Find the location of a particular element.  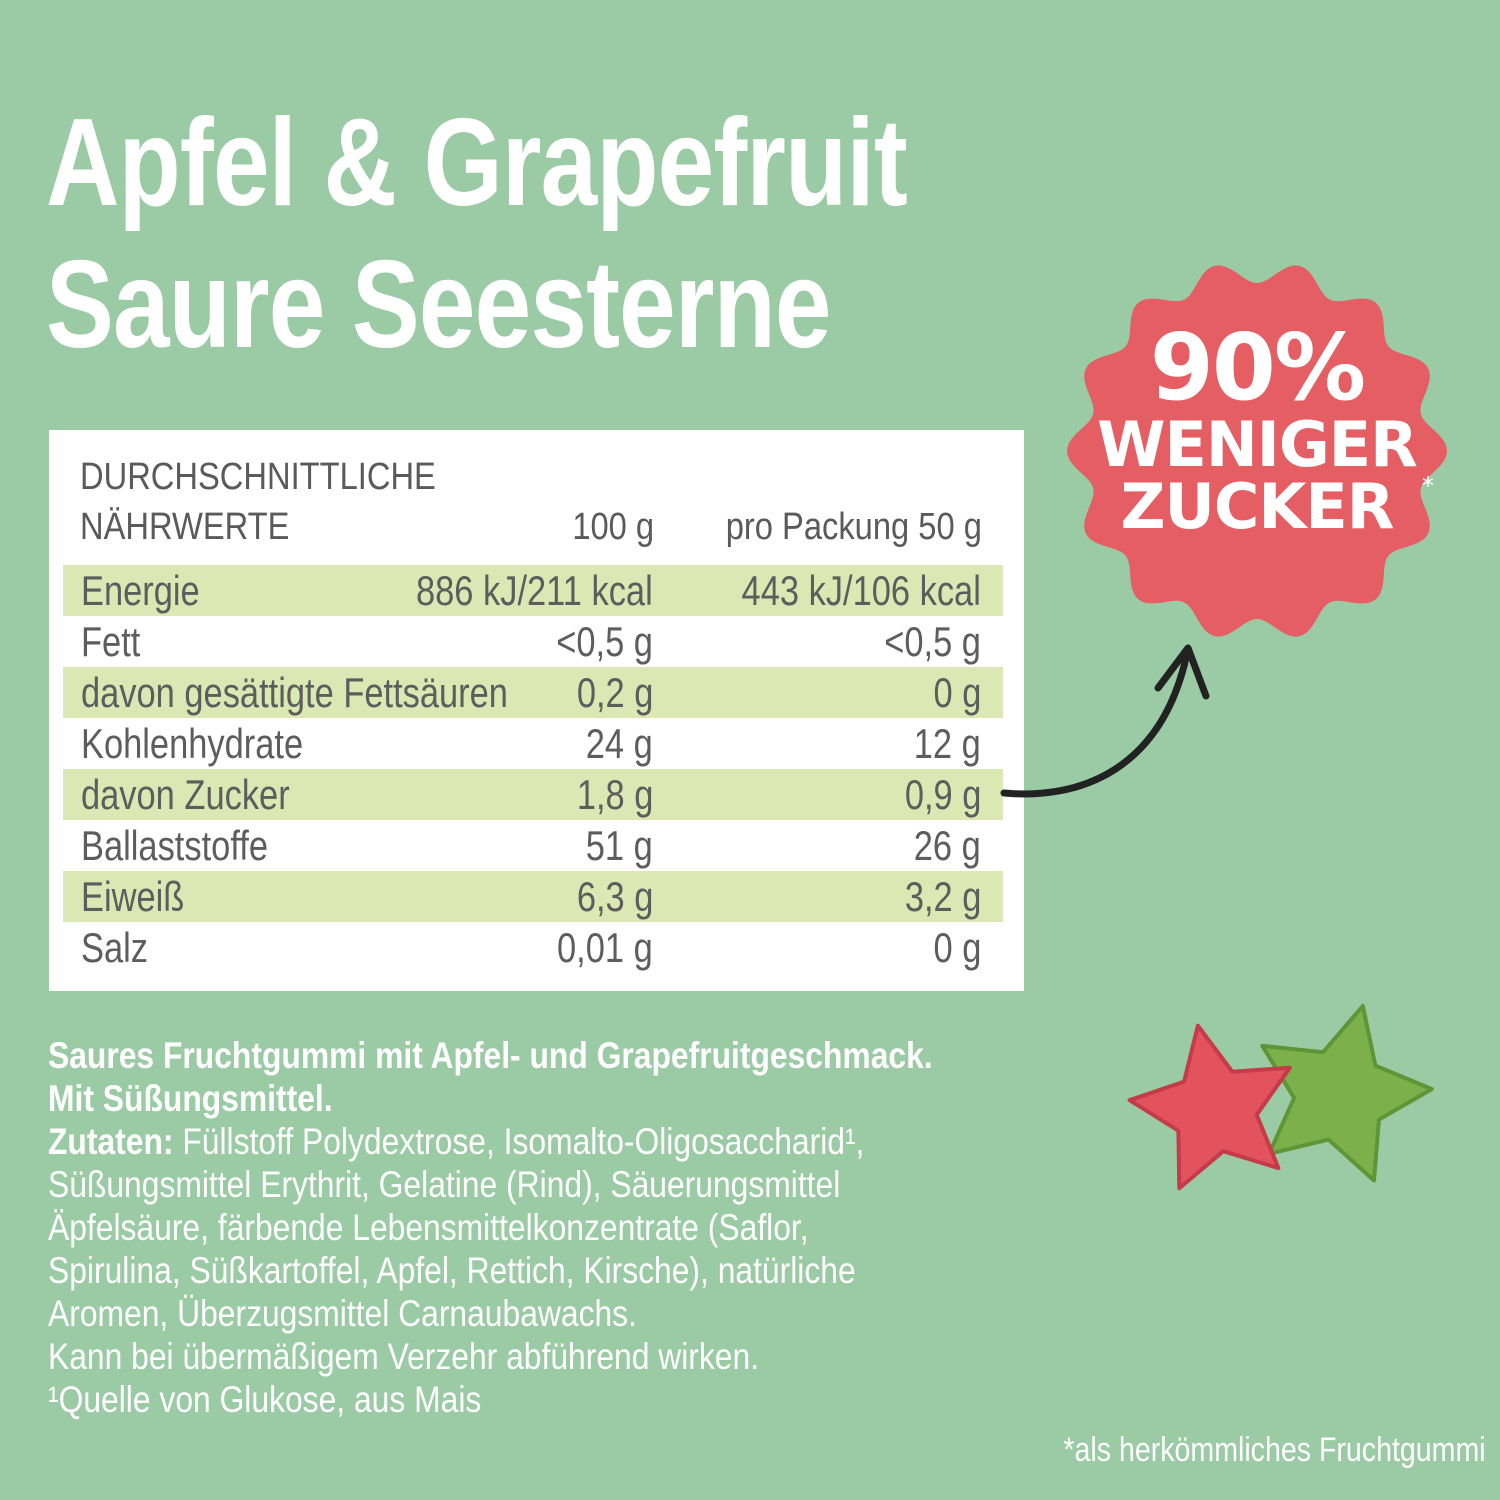

column-header-100g: 100 g is located at coordinates (613, 527).